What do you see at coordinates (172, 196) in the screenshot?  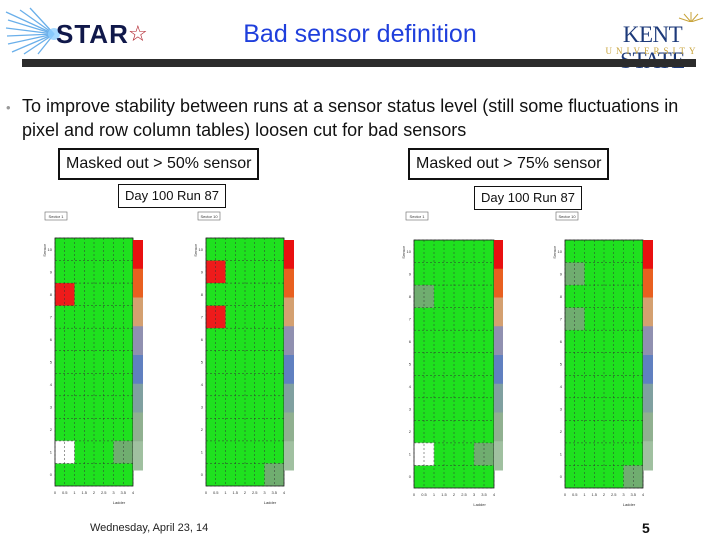 I see `run-label-50: Day 100 Run 87` at bounding box center [172, 196].